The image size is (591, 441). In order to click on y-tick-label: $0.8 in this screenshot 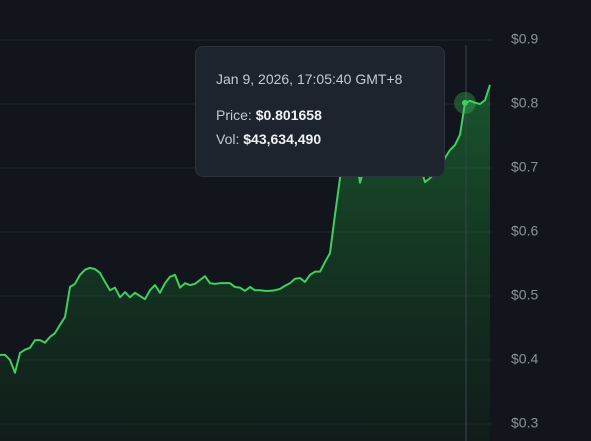, I will do `click(524, 103)`.